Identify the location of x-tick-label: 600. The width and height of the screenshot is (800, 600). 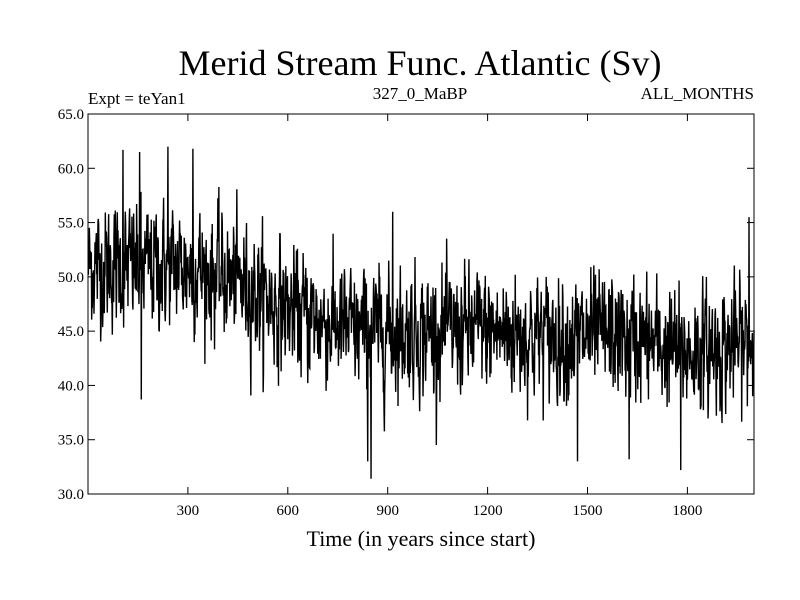
(288, 511).